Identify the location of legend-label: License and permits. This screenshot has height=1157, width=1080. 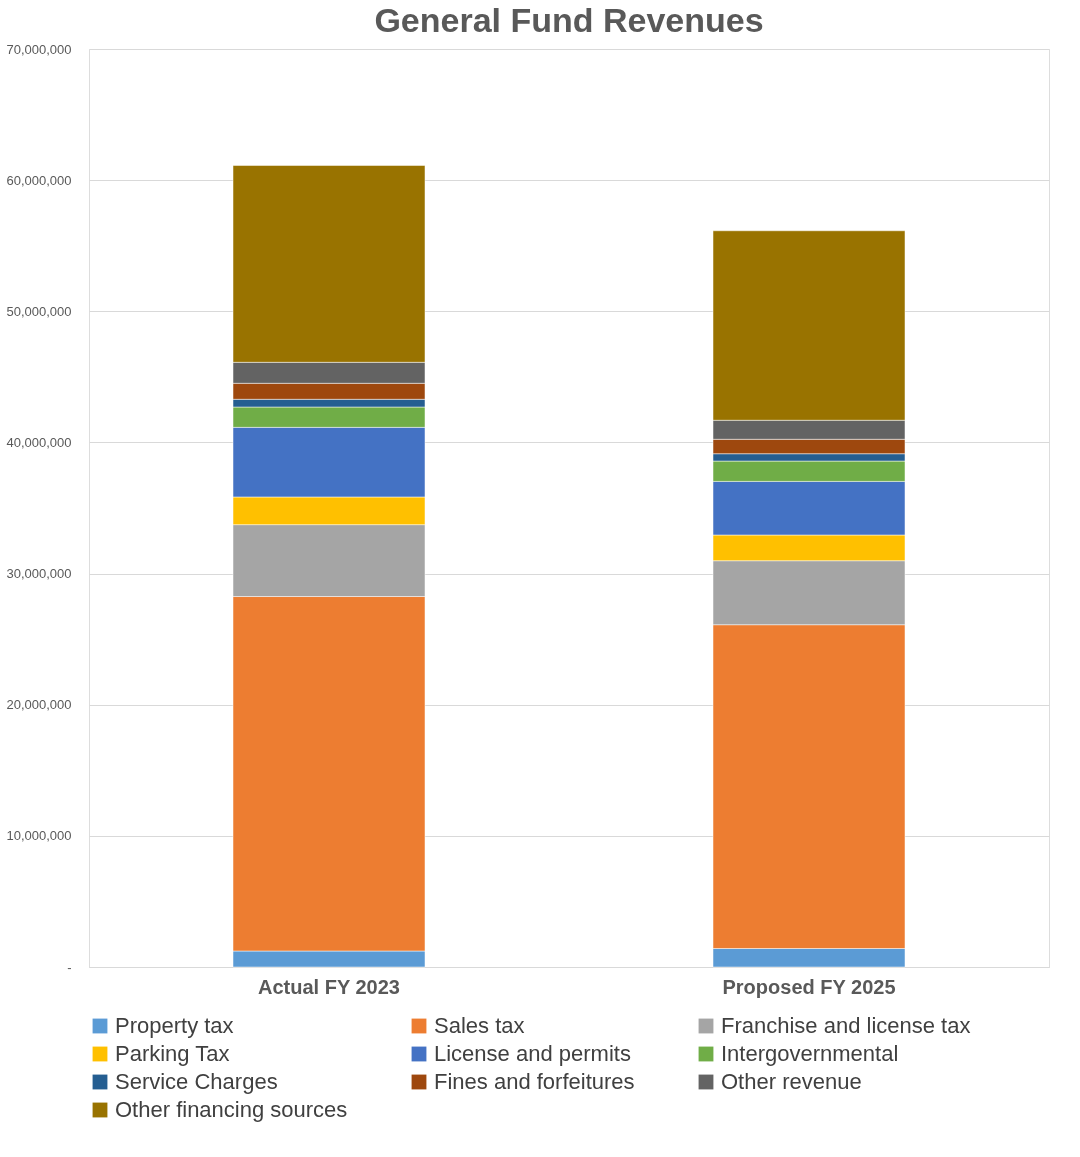
(532, 1053).